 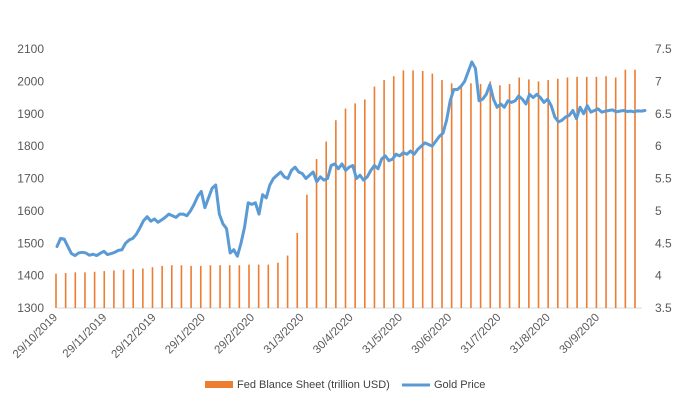 I want to click on x-tick-label: 31/3/2020, so click(x=284, y=334).